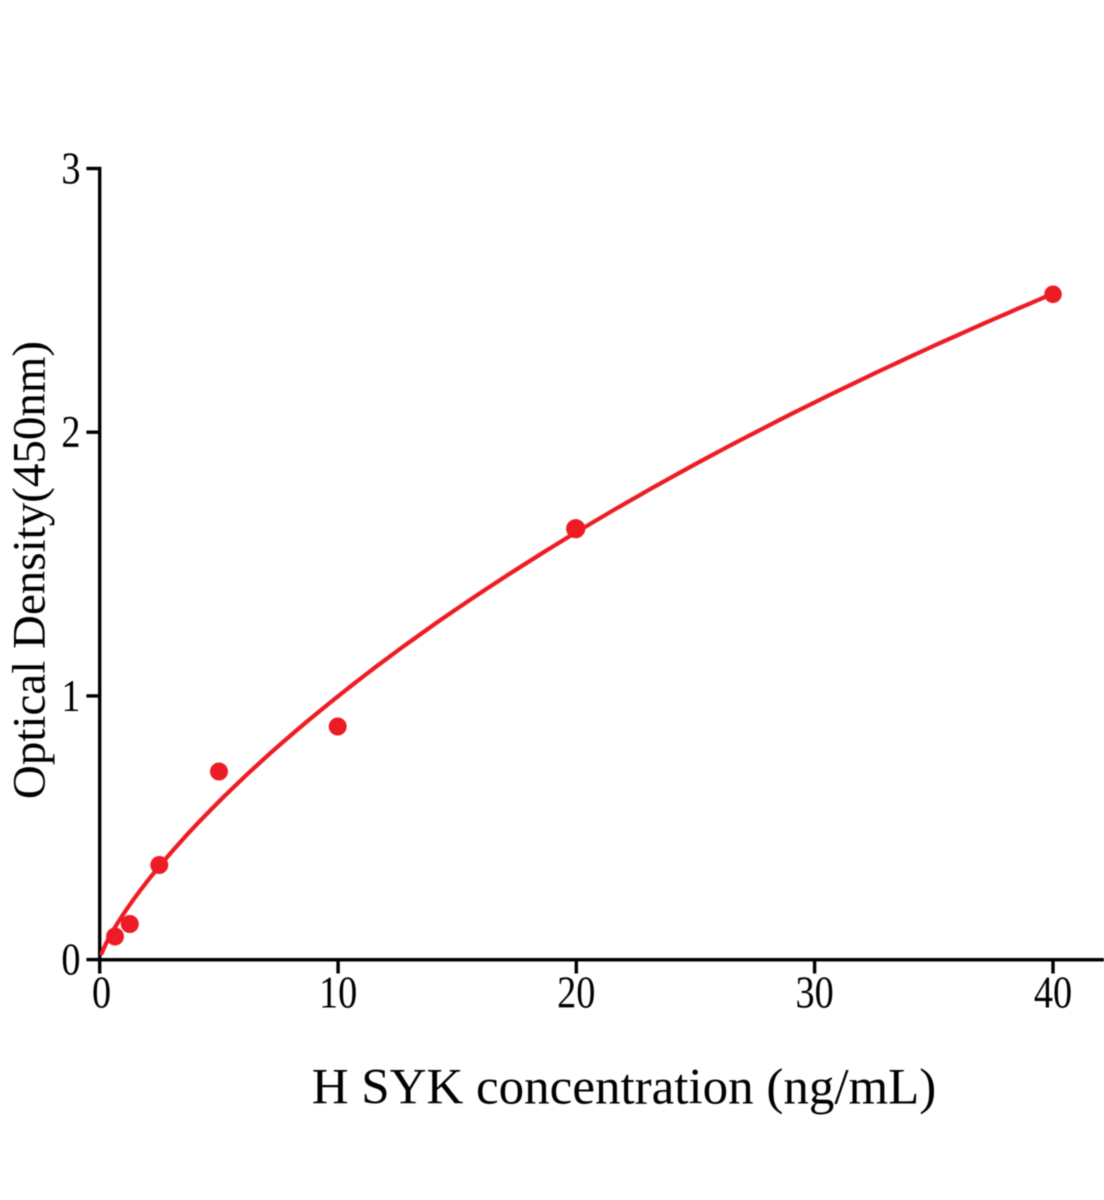 The height and width of the screenshot is (1200, 1104). I want to click on svg-text: H SYK concentration (ng/mL), so click(624, 1088).